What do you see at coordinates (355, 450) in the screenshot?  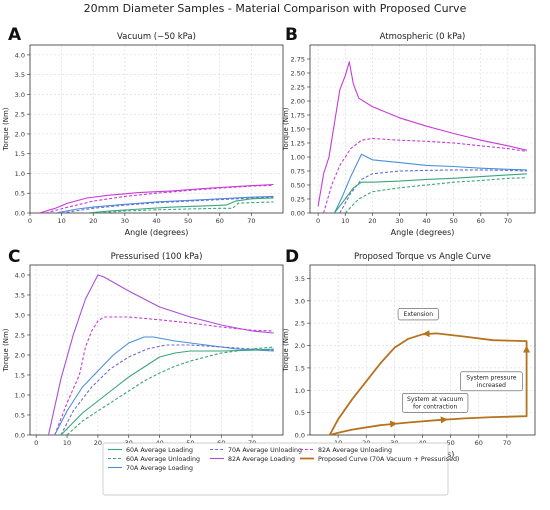 I see `legend-label: 82A Average Unloading` at bounding box center [355, 450].